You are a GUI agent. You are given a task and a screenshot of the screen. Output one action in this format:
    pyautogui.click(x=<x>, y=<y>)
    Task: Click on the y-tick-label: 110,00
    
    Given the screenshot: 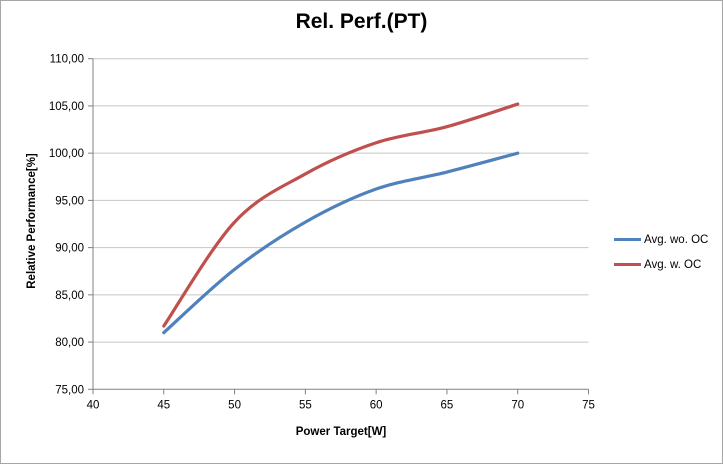 What is the action you would take?
    pyautogui.click(x=67, y=60)
    